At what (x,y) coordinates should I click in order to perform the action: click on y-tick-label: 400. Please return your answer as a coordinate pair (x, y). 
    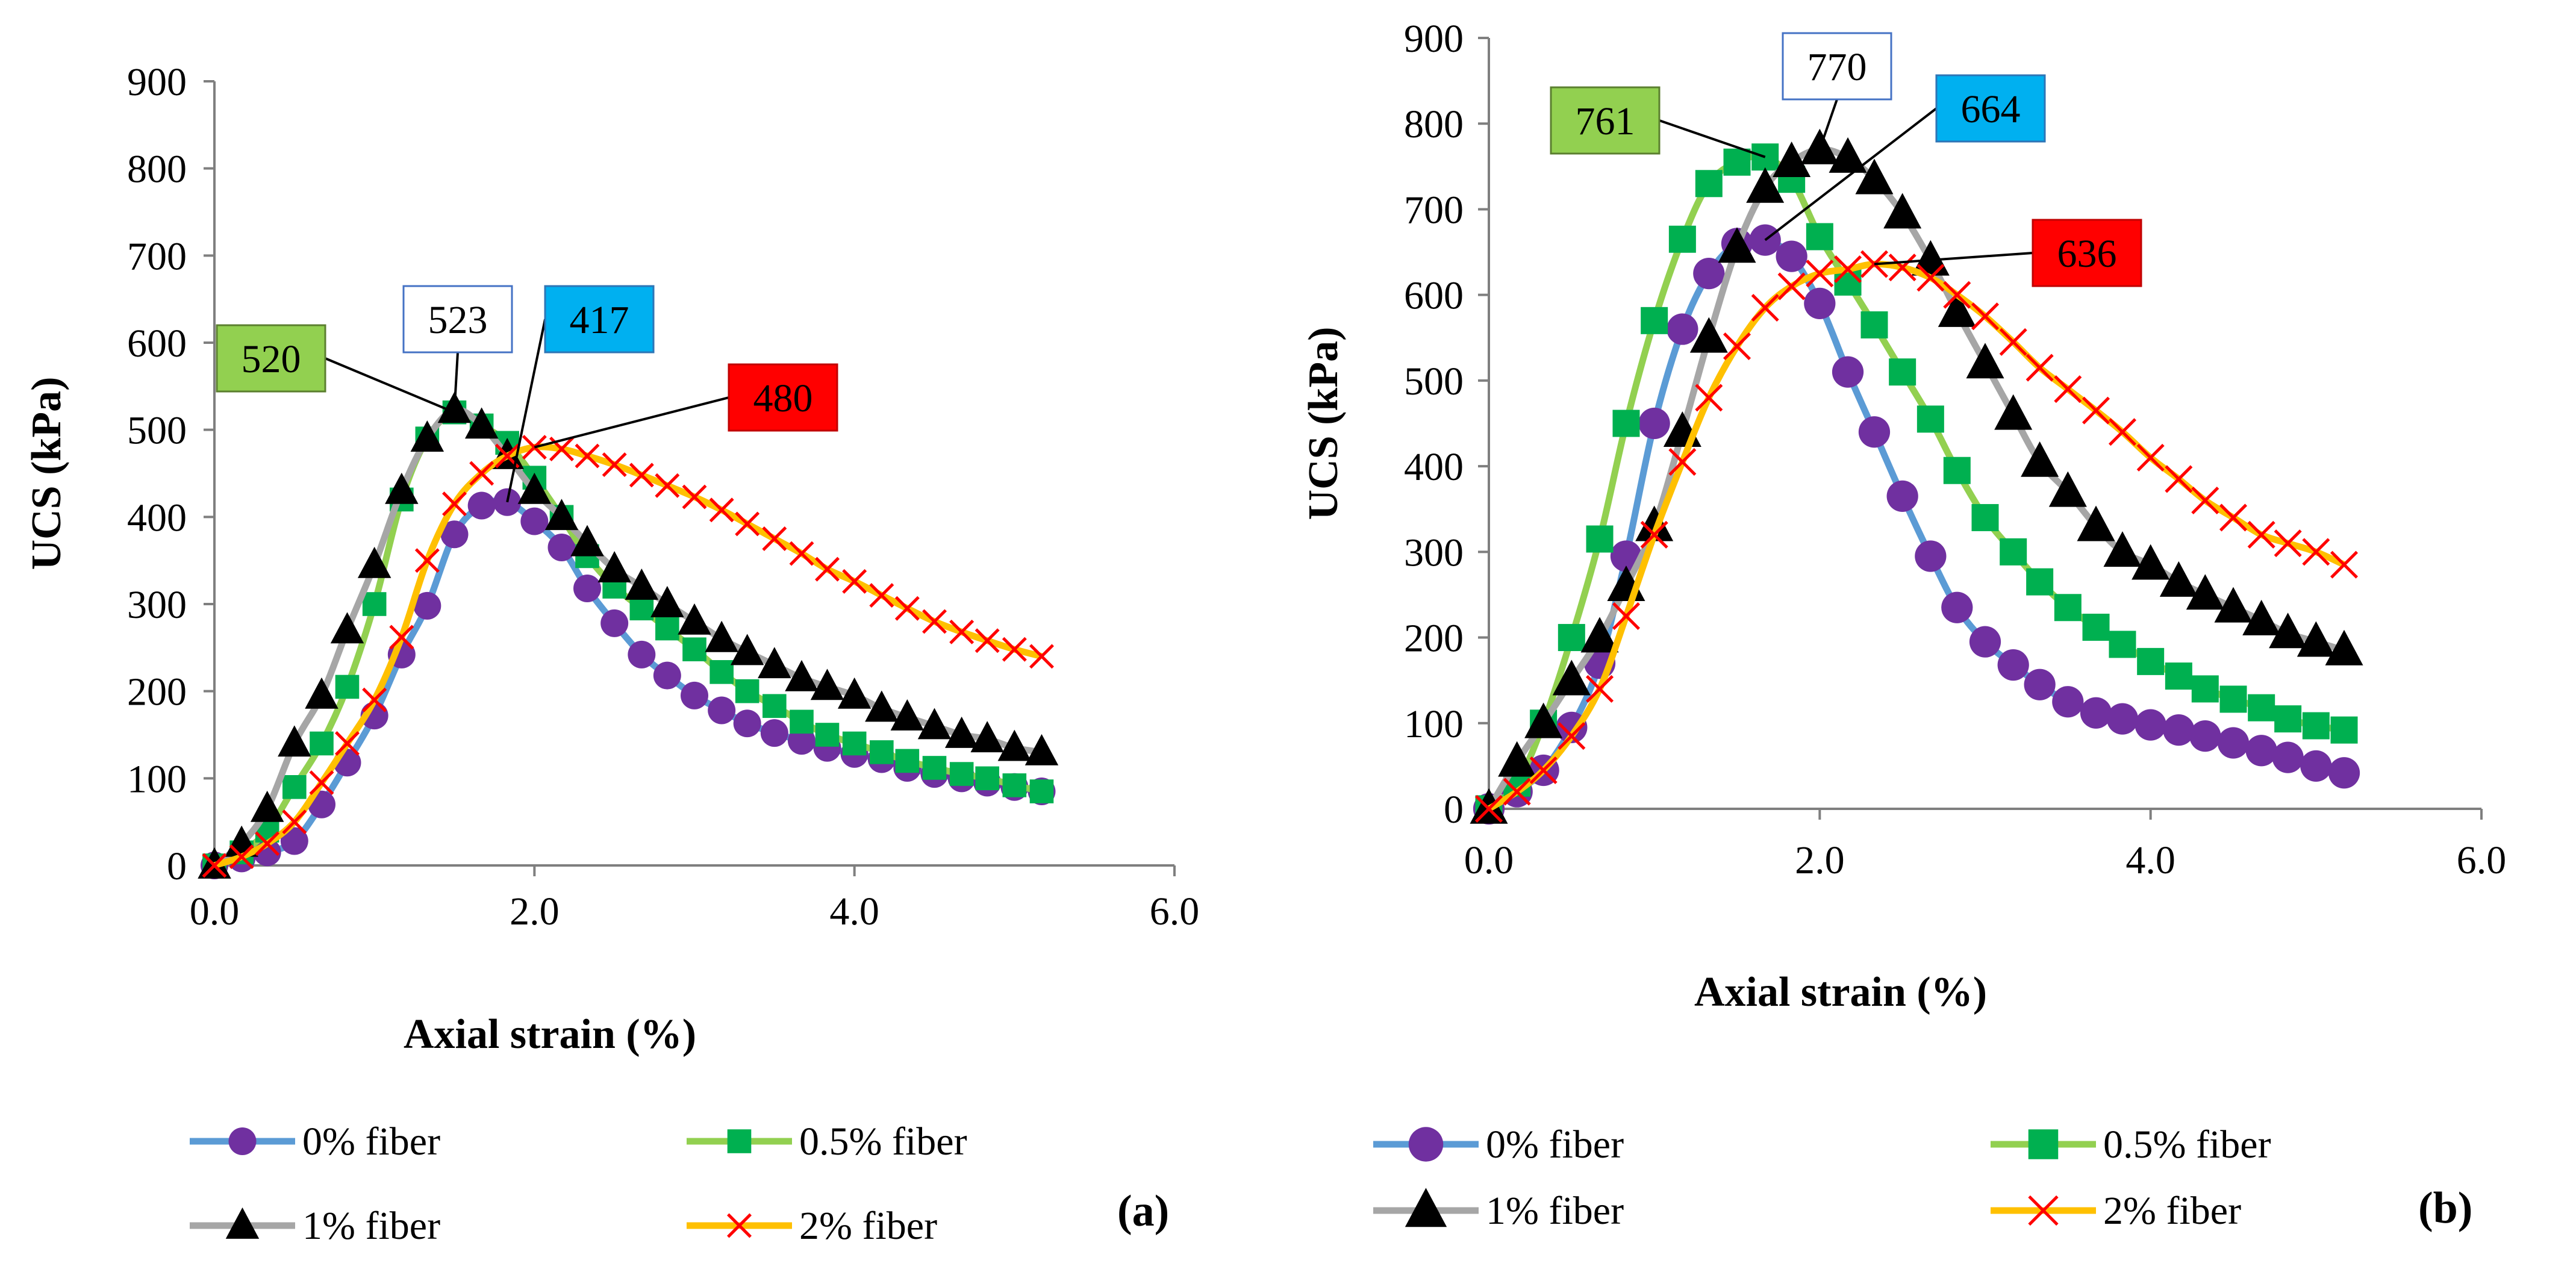
    Looking at the image, I should click on (157, 518).